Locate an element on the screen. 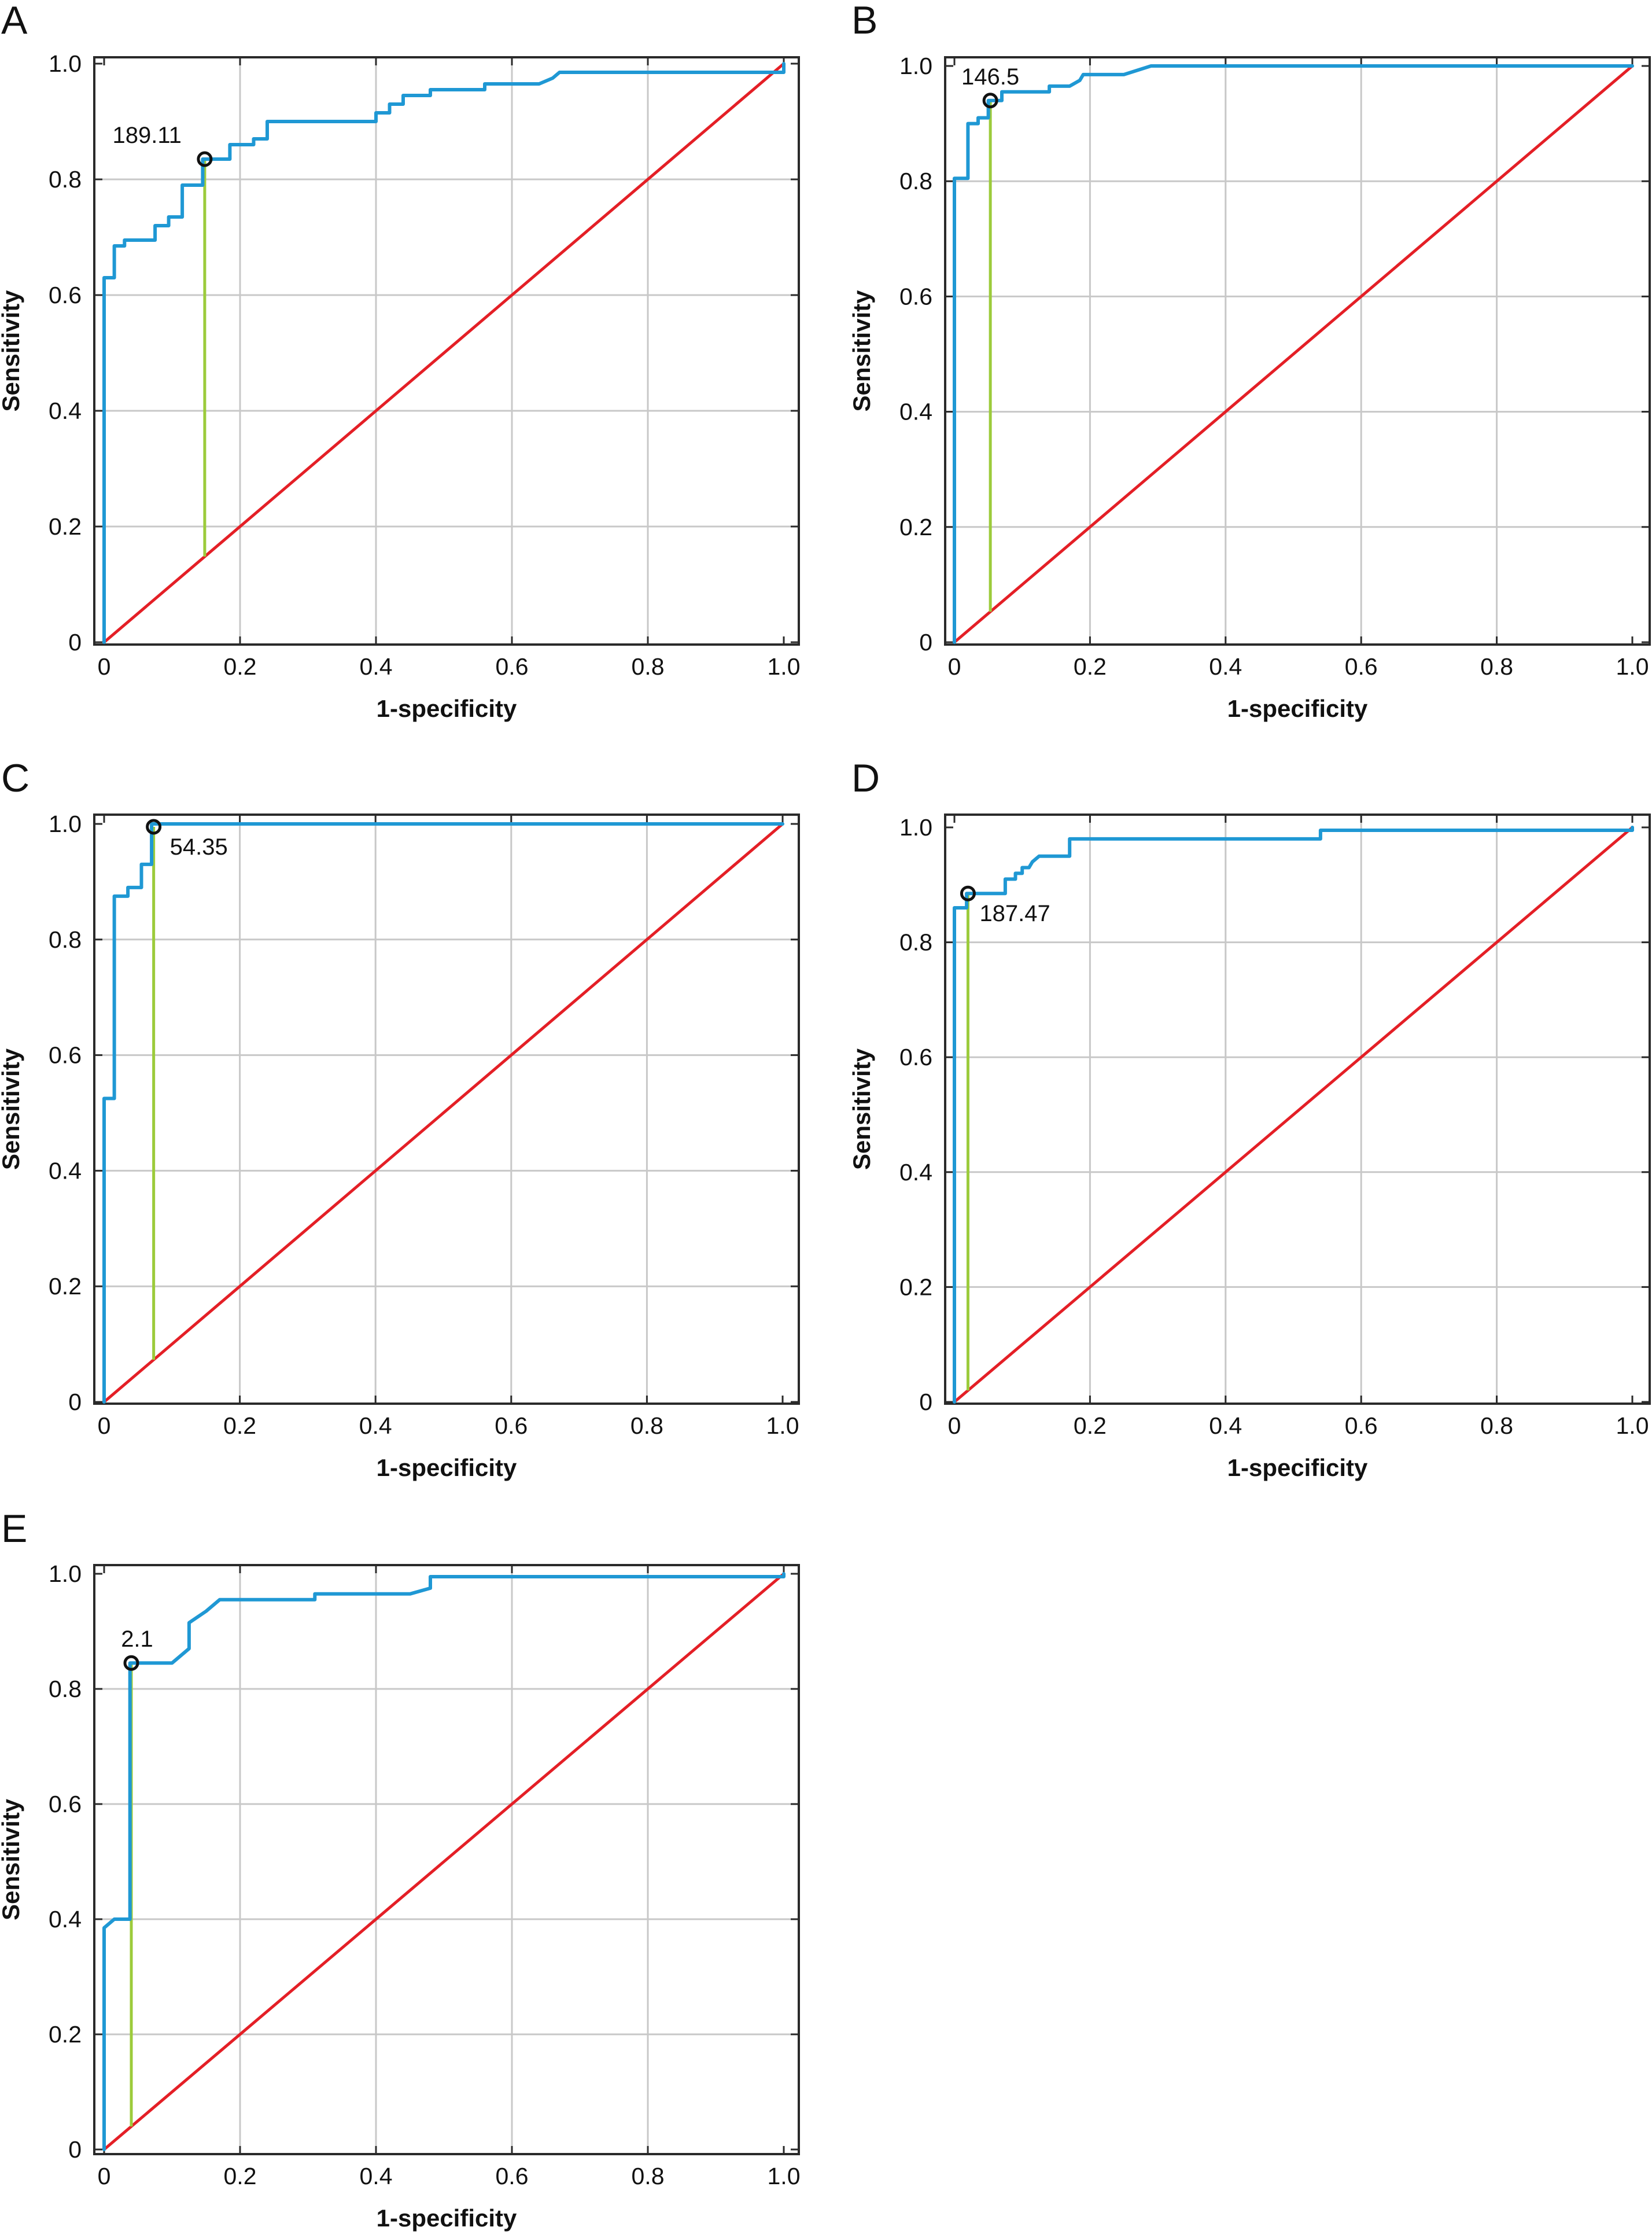  panel-letter-a: A is located at coordinates (15, 21).